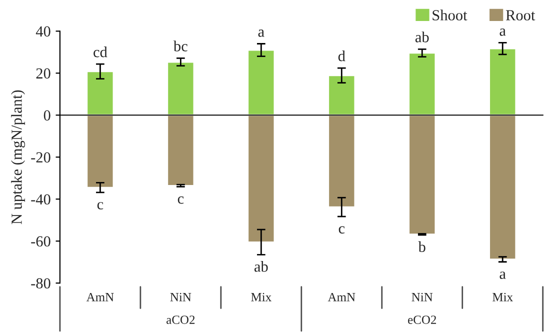 The width and height of the screenshot is (550, 335). Describe the element at coordinates (40, 241) in the screenshot. I see `y-tick-label: -60` at that location.